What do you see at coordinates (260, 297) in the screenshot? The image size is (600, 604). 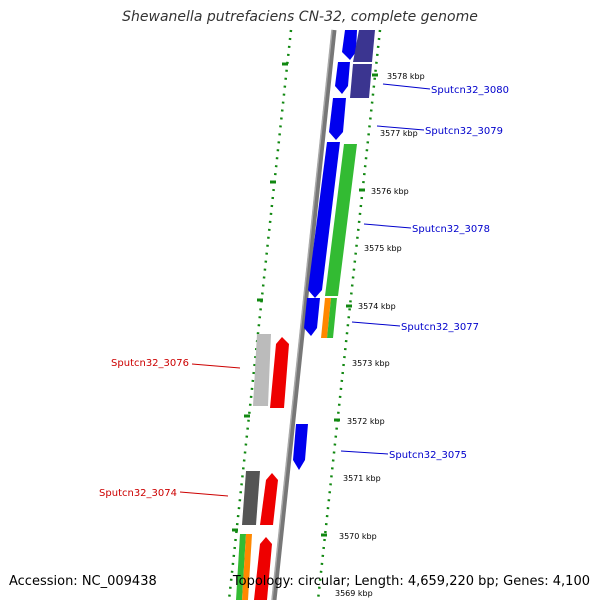 I see `outer-ring-ticks` at bounding box center [260, 297].